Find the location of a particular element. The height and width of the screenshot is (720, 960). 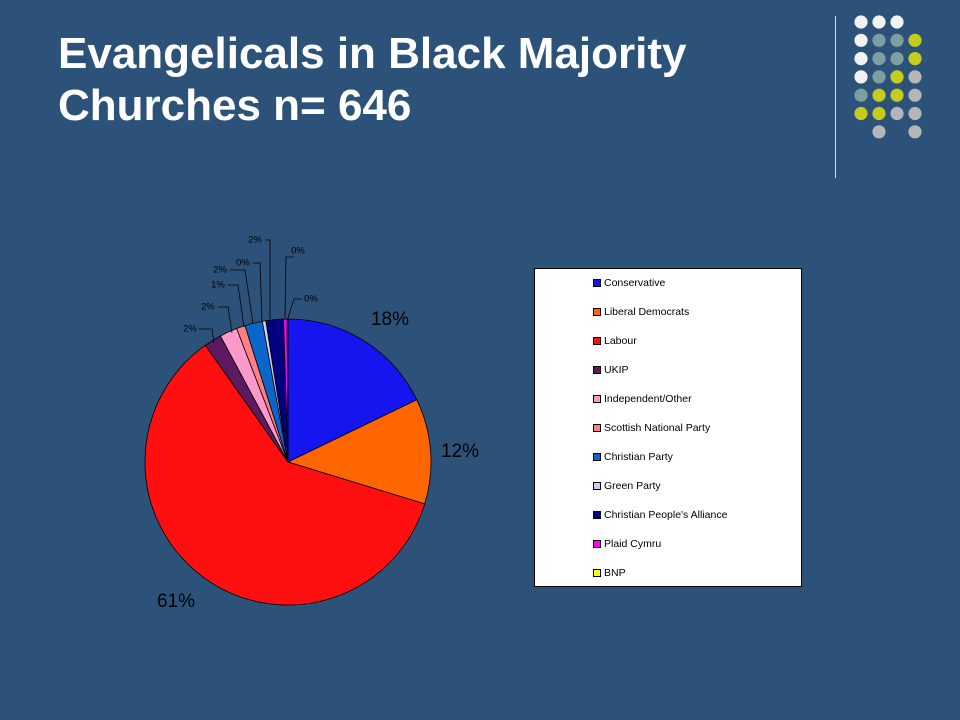

legend-entry: BNP is located at coordinates (609, 573).